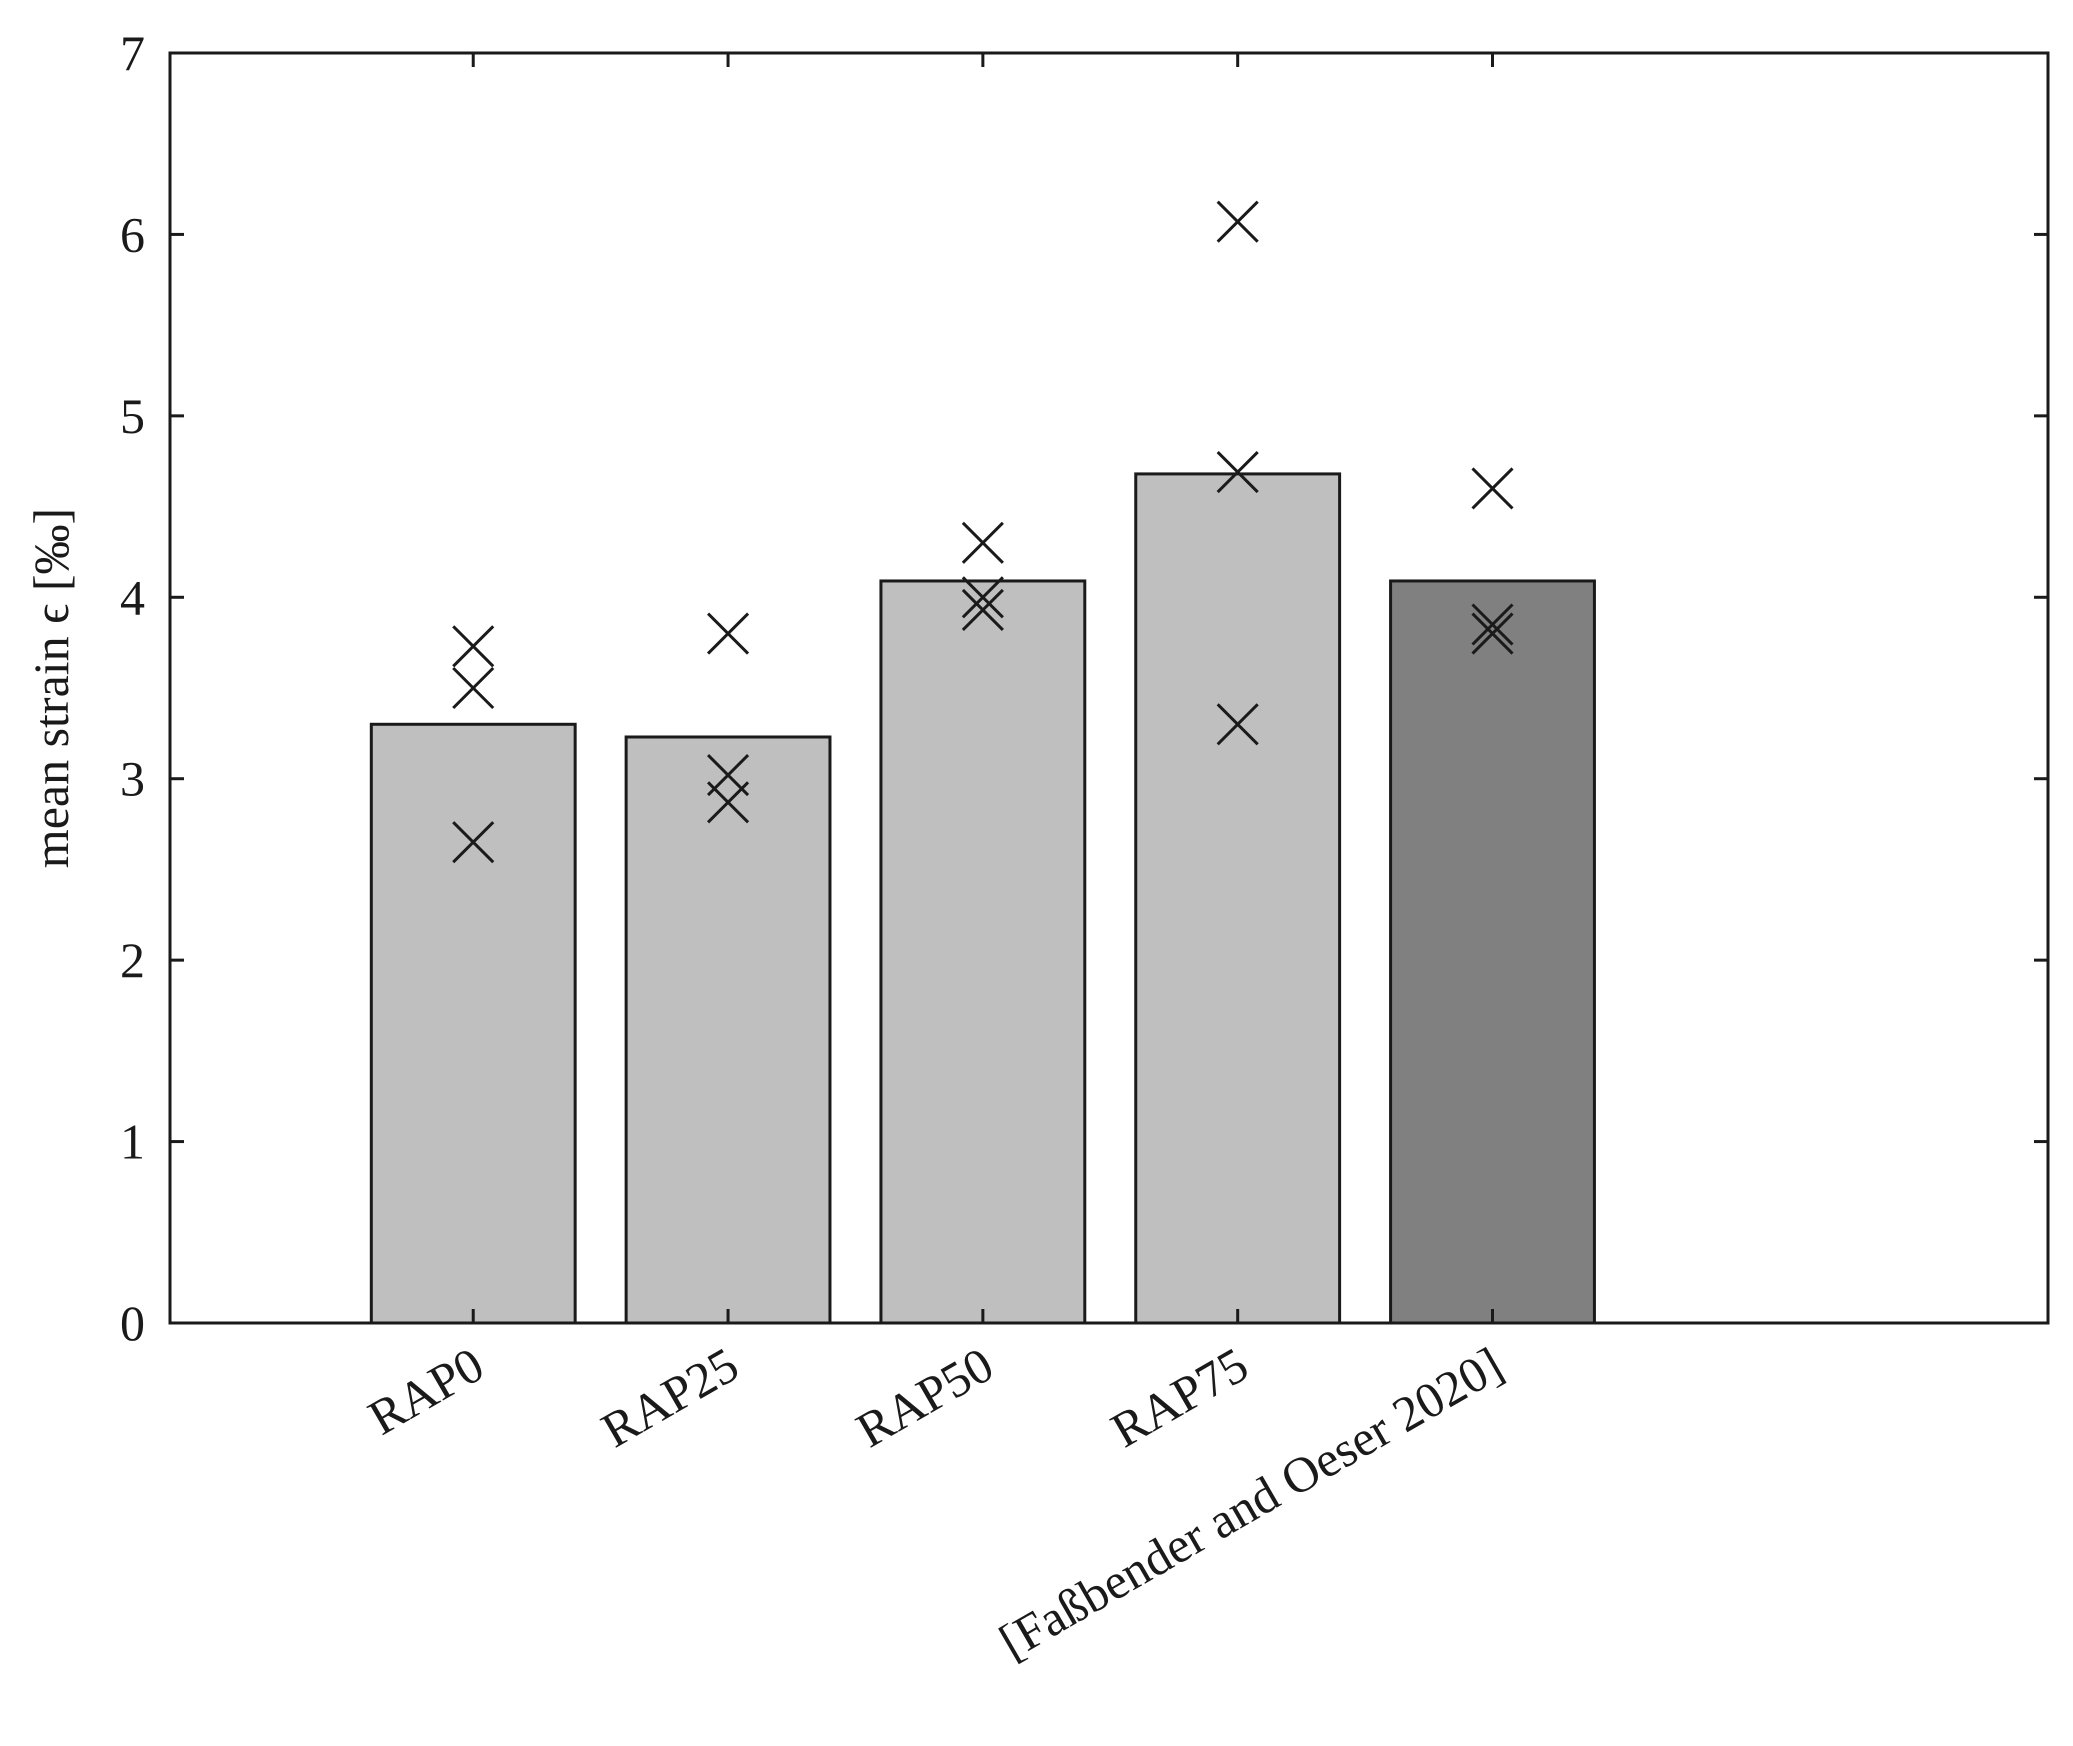  I want to click on x-tick-label-3: RAP75, so click(1180, 1397).